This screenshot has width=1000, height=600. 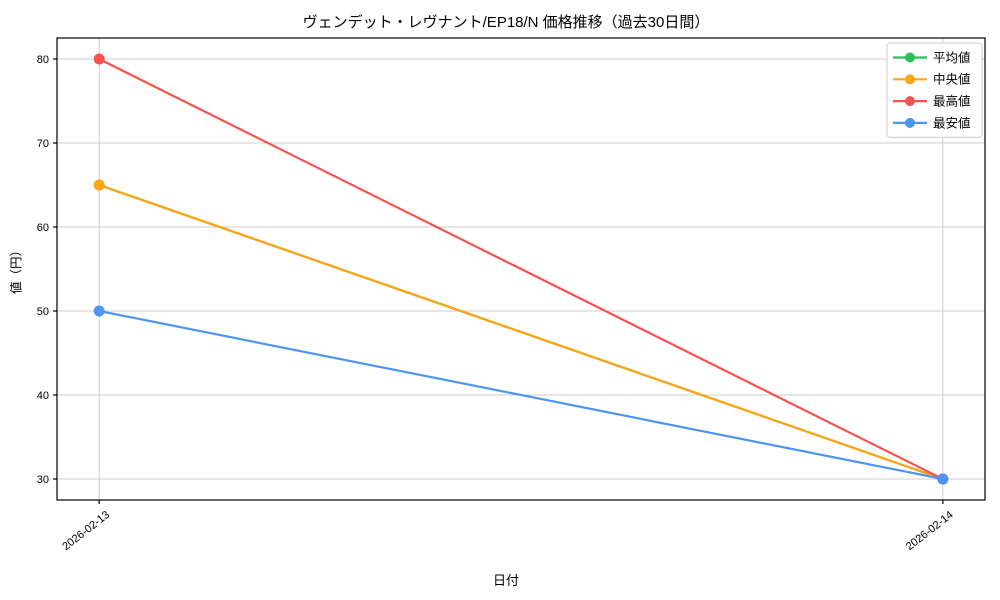 I want to click on y-tick-label: 50, so click(x=43, y=312).